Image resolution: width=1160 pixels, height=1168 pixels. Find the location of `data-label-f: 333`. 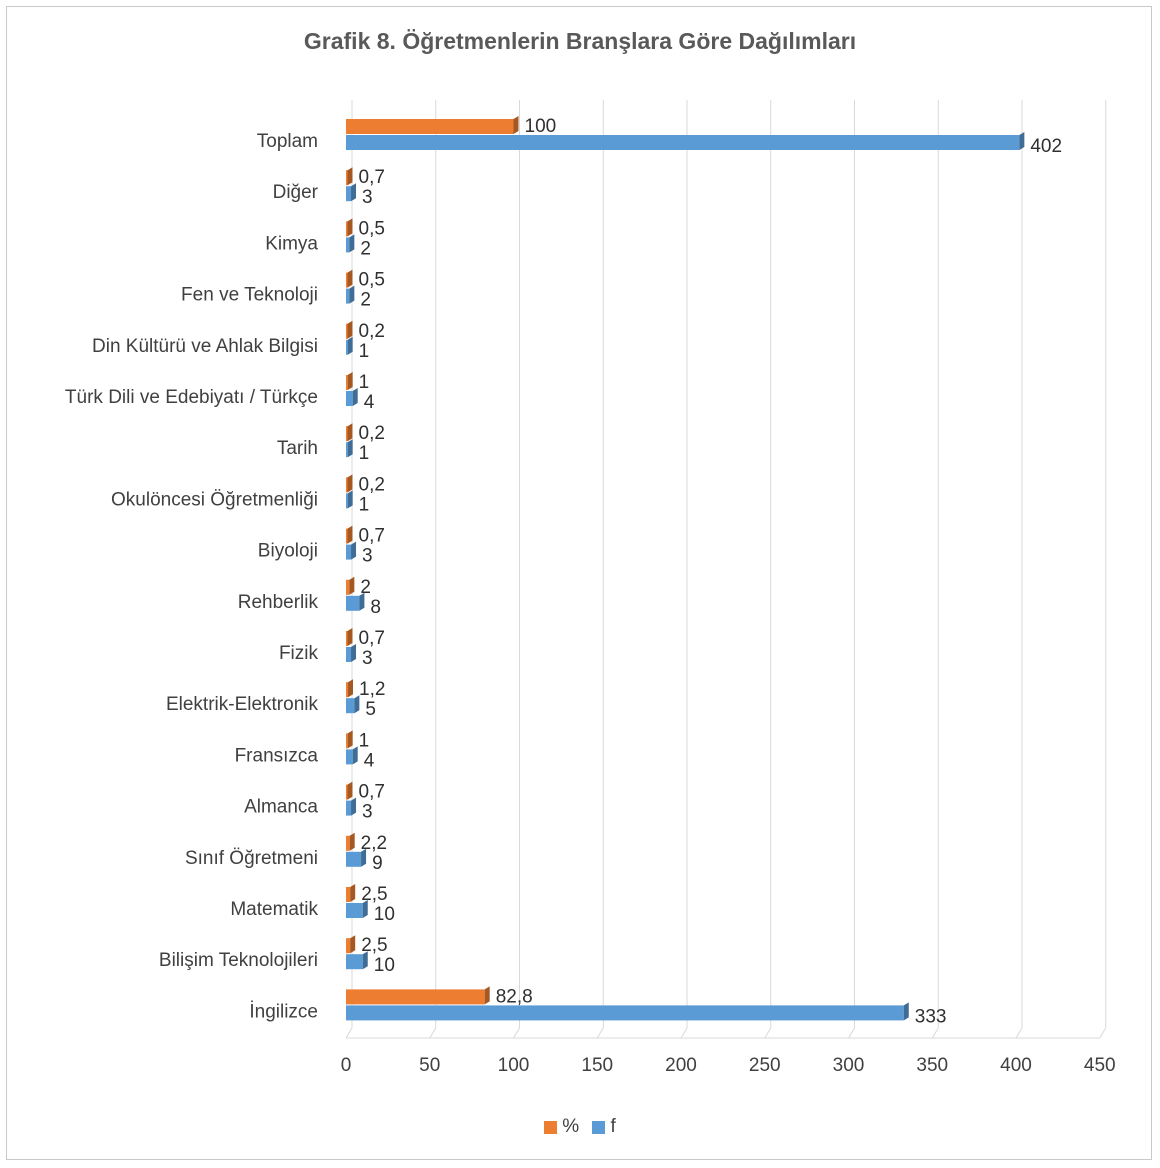

data-label-f: 333 is located at coordinates (931, 1016).